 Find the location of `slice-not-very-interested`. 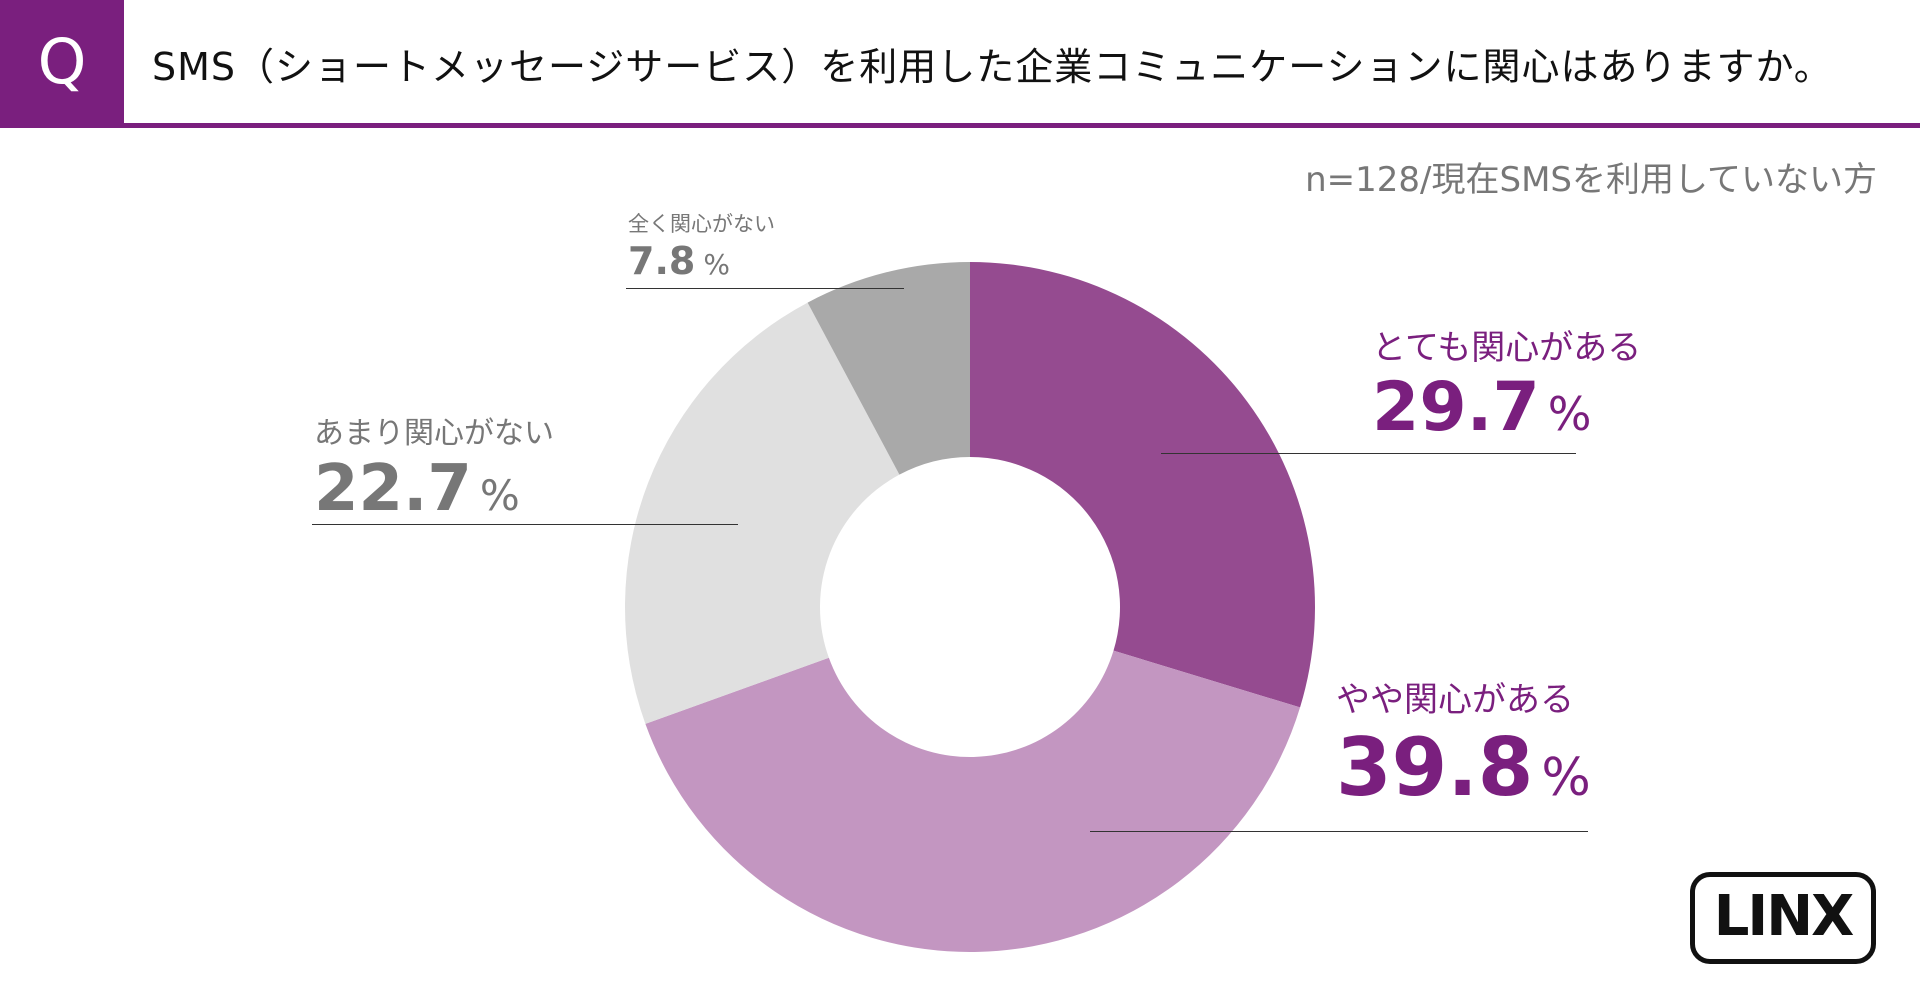

slice-not-very-interested is located at coordinates (762, 513).